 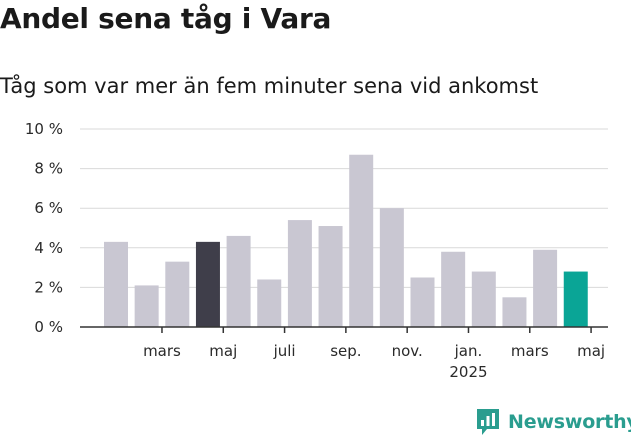 I want to click on y-tick-label: 0 %, so click(x=48, y=327).